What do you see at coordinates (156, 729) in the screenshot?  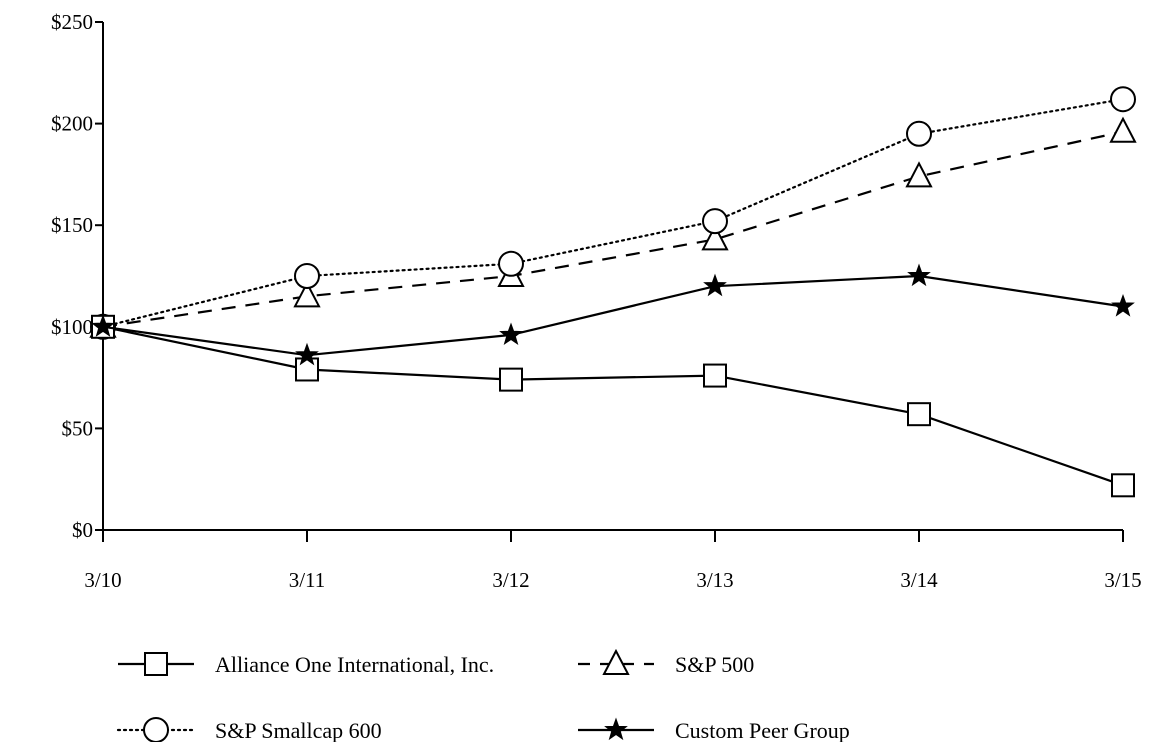 I see `legend-marker-circle` at bounding box center [156, 729].